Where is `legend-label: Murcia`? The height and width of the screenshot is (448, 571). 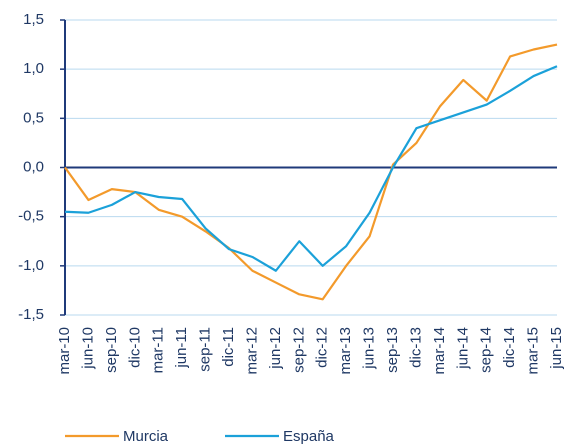 legend-label: Murcia is located at coordinates (146, 436).